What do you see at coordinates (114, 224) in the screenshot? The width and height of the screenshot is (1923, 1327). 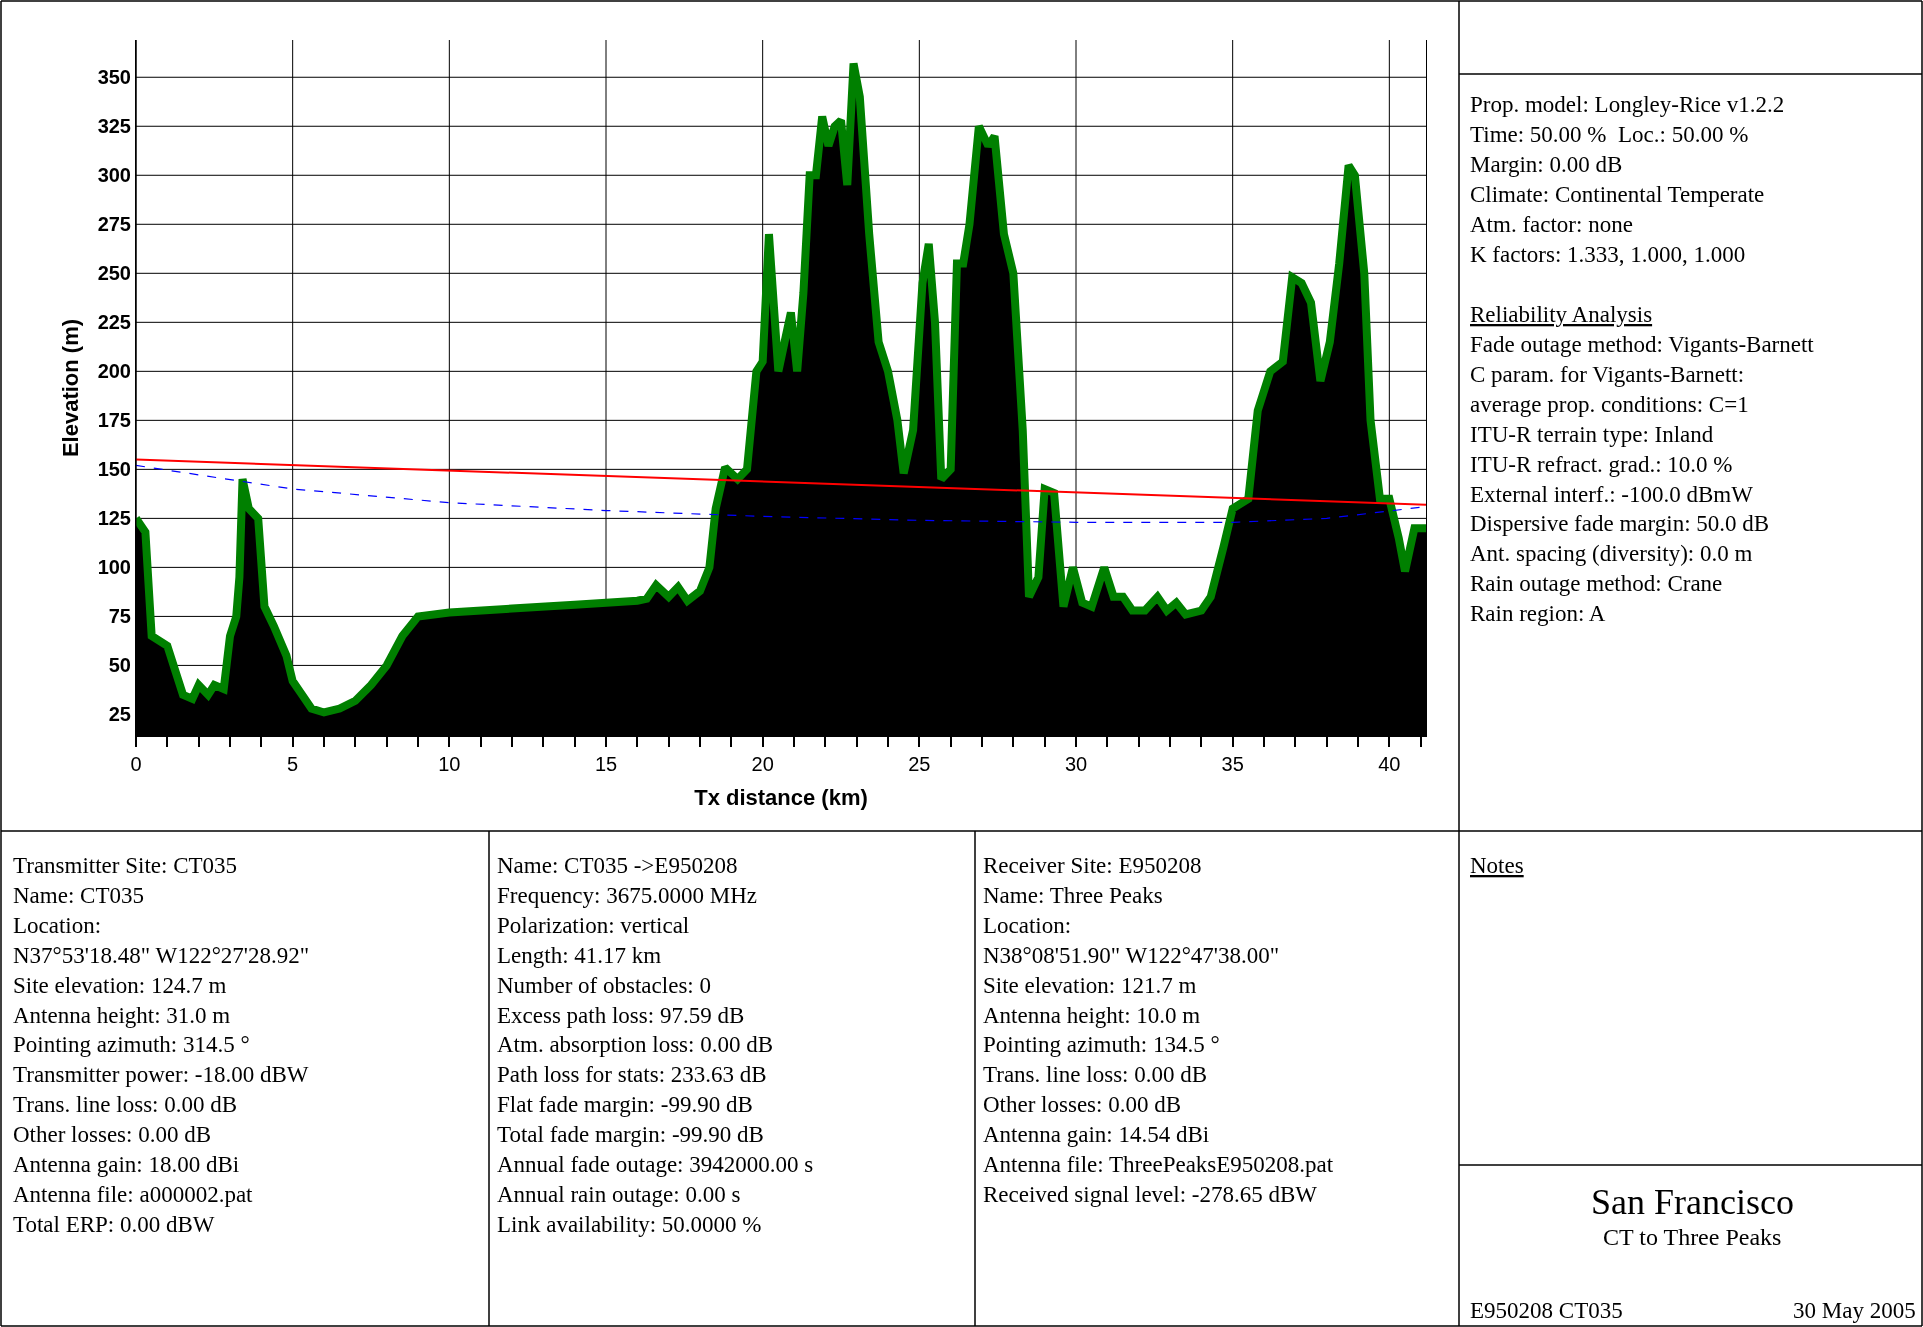 I see `y-tick-label: 275` at bounding box center [114, 224].